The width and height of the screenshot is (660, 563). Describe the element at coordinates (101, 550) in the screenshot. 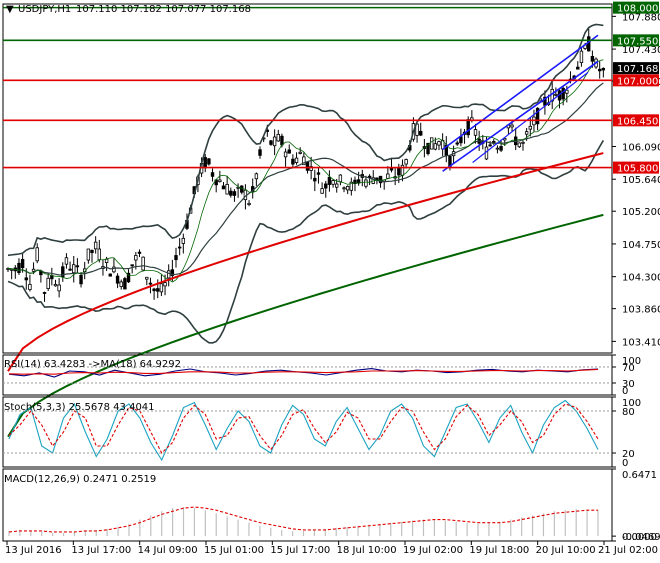

I see `time-tick-label: 13 Jul 17:00` at that location.